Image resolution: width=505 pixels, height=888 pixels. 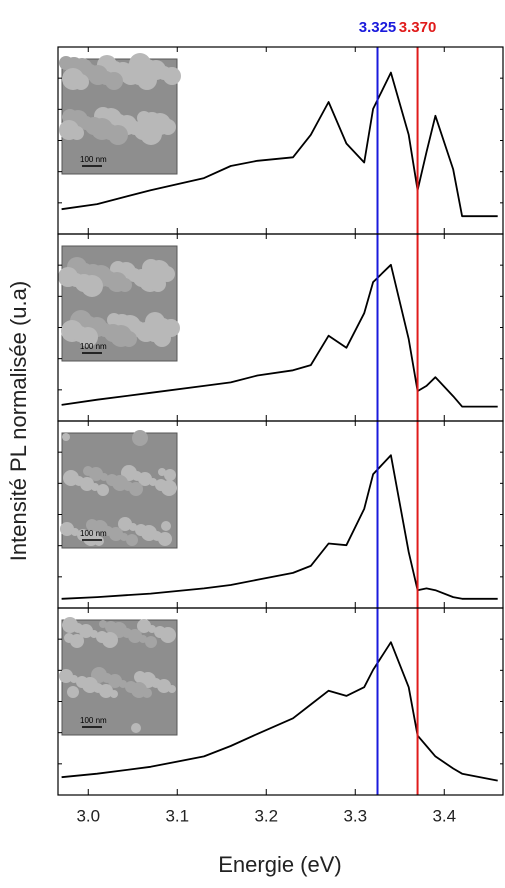 I want to click on y-axis-label: Intensité PL normalisée (u.a), so click(x=18, y=421).